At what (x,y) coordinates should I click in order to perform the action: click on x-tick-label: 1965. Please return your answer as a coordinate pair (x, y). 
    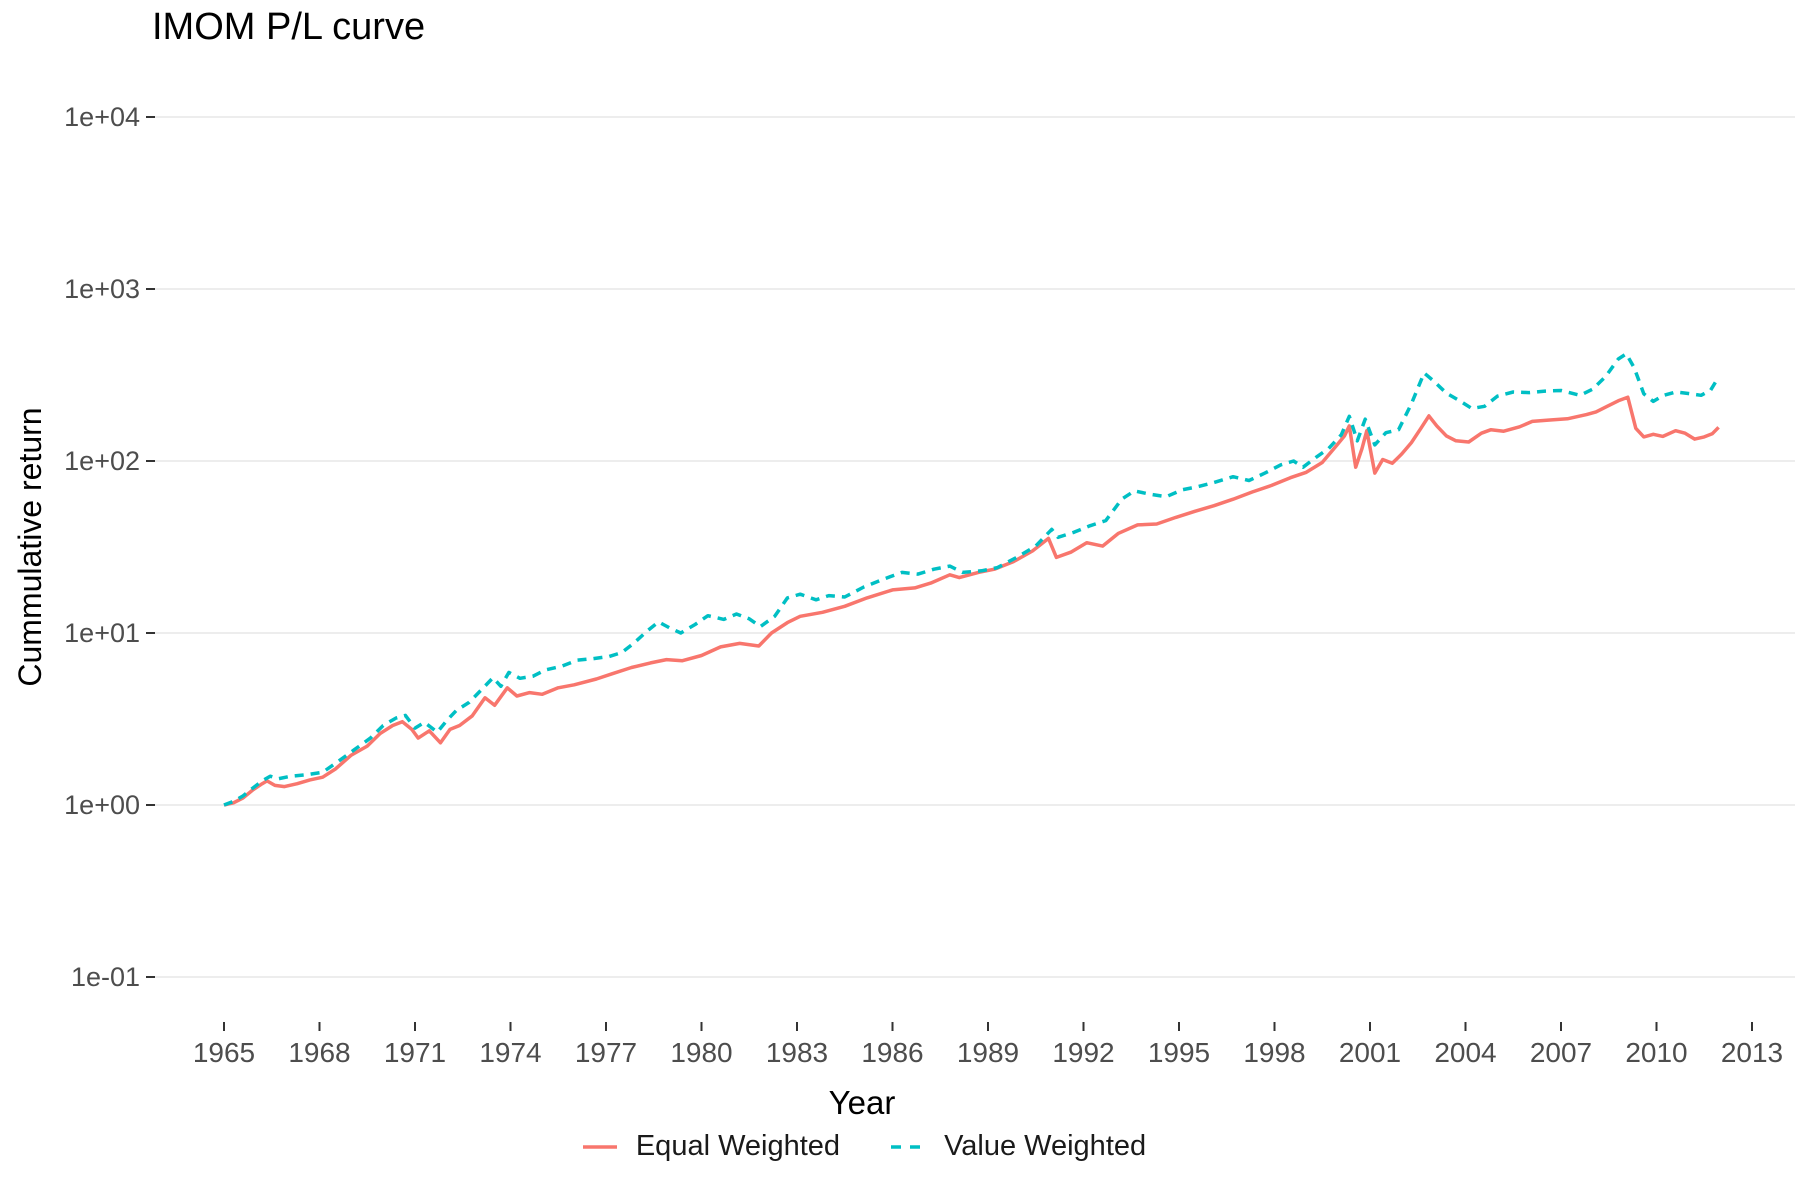
    Looking at the image, I should click on (224, 1052).